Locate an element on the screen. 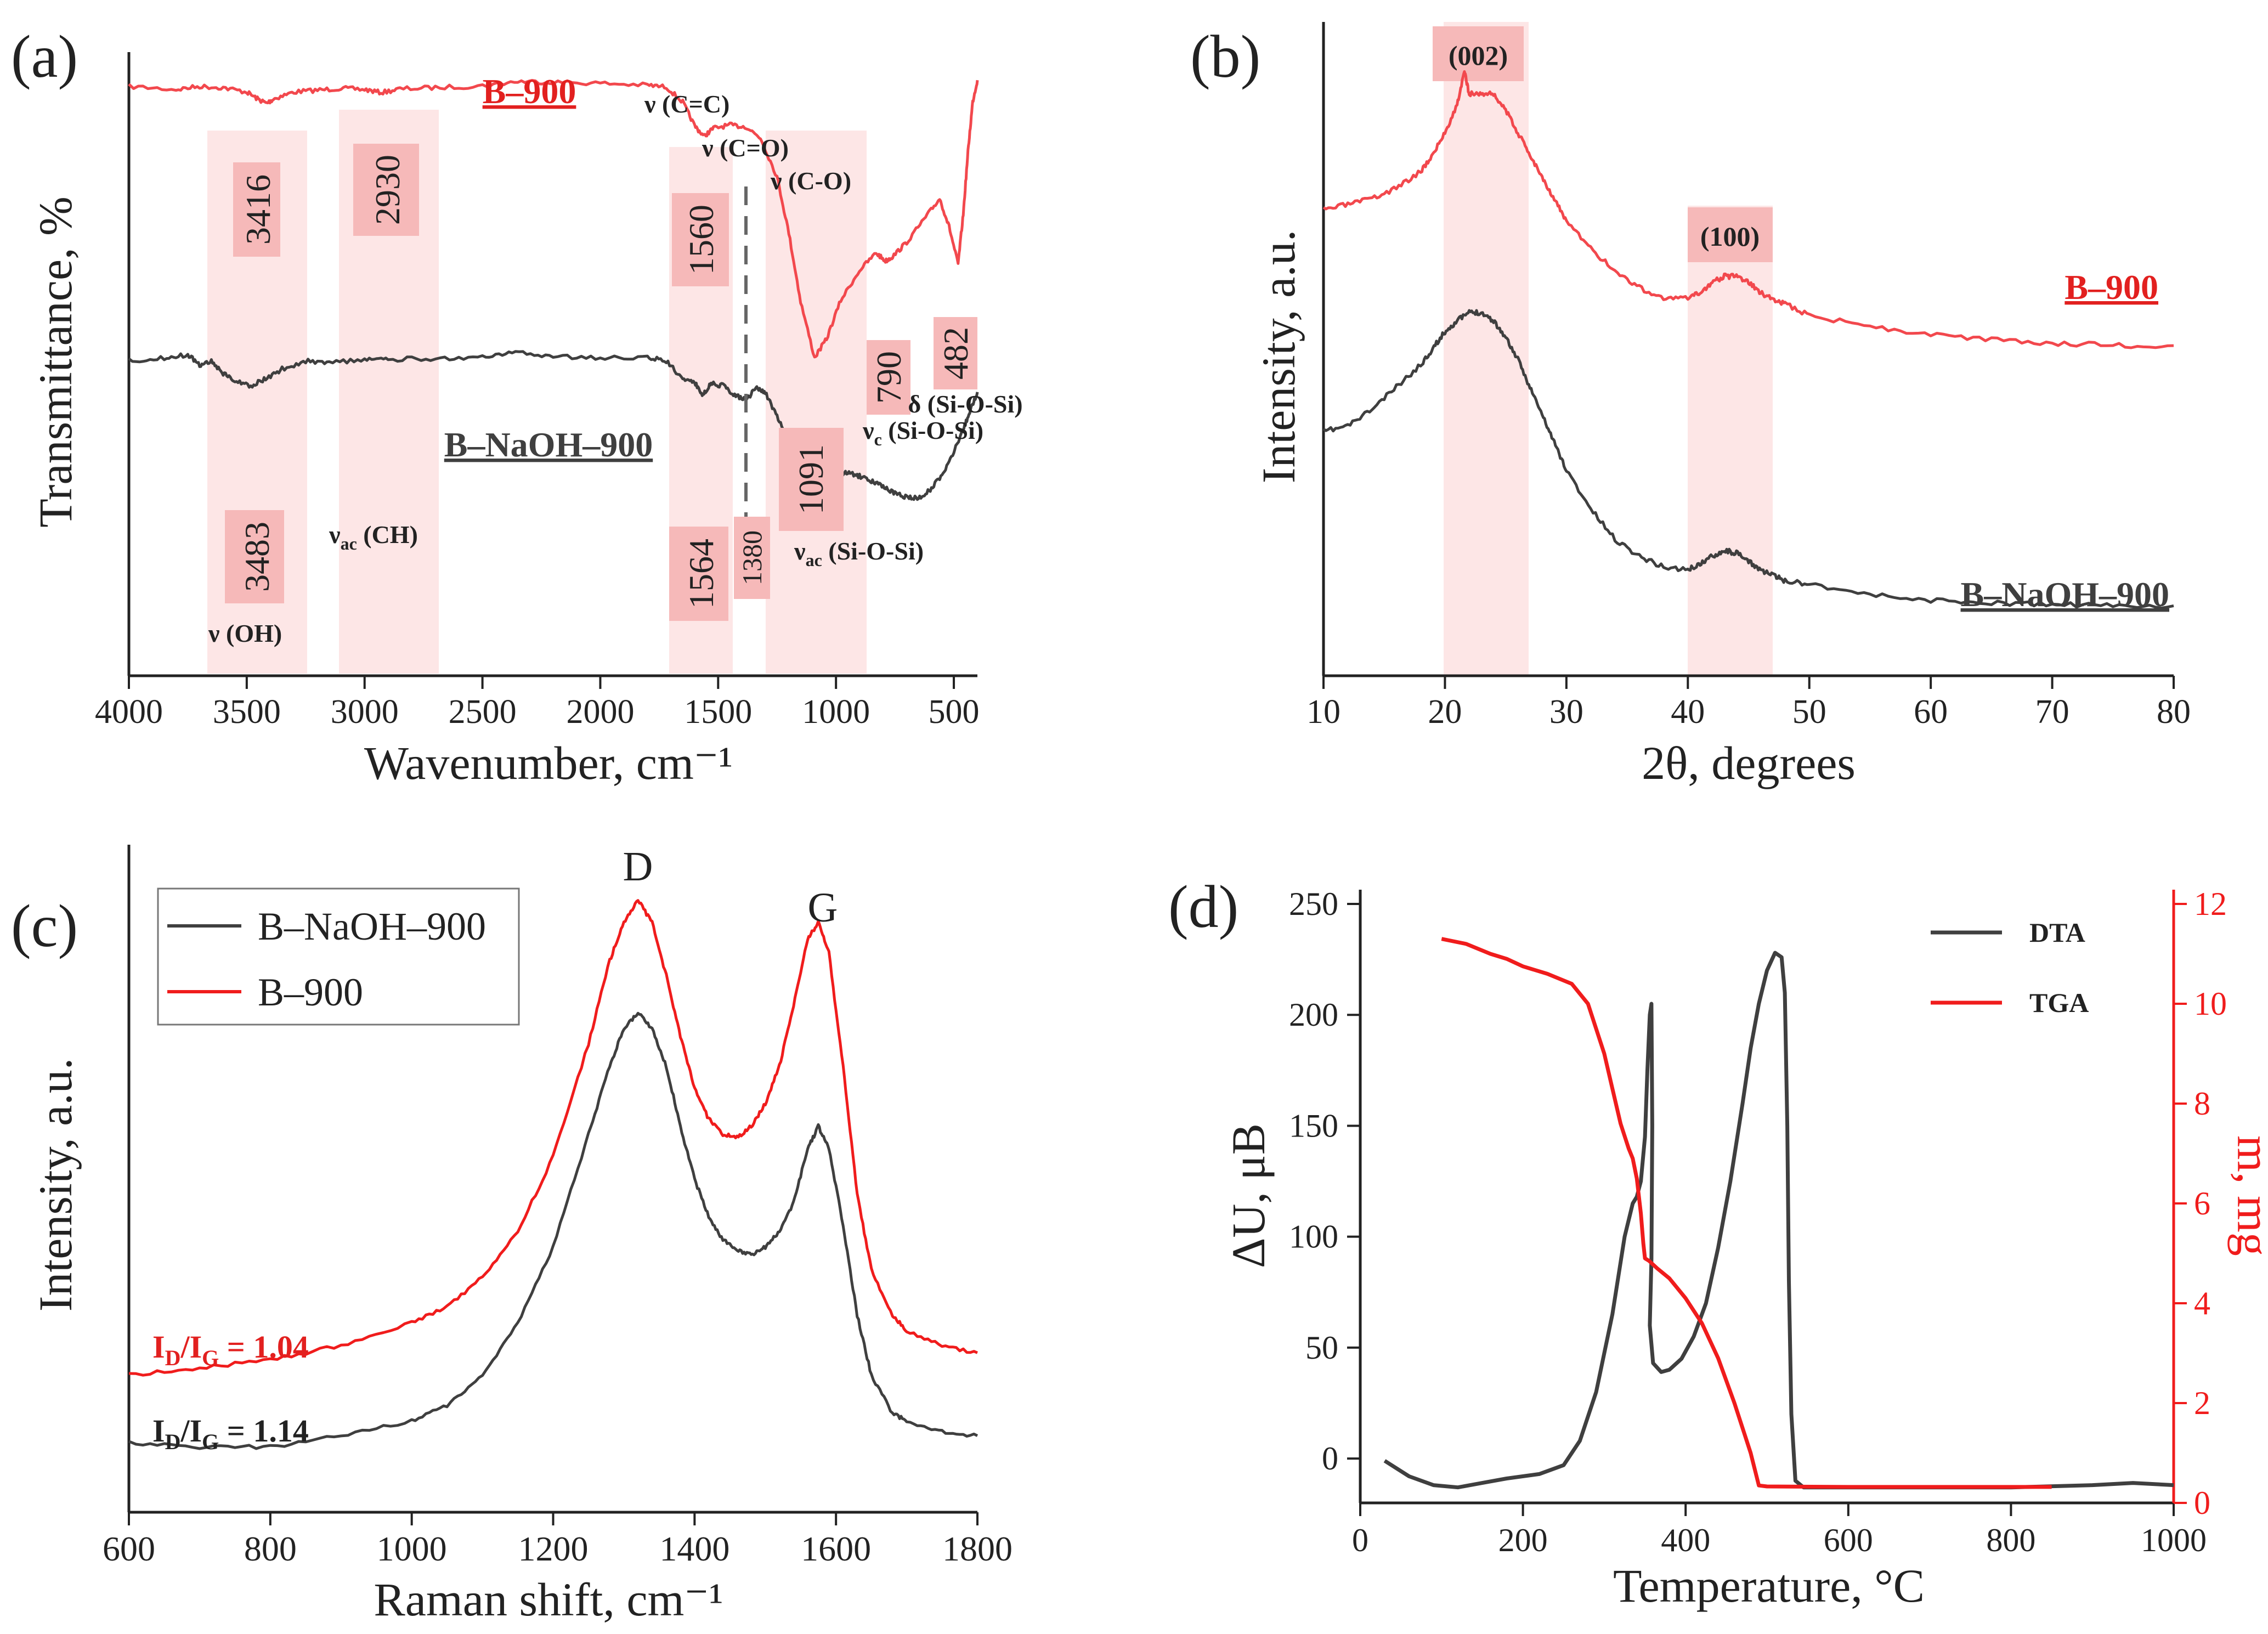 This screenshot has height=1634, width=2268. d-y-tick-label: 100 is located at coordinates (1313, 1237).